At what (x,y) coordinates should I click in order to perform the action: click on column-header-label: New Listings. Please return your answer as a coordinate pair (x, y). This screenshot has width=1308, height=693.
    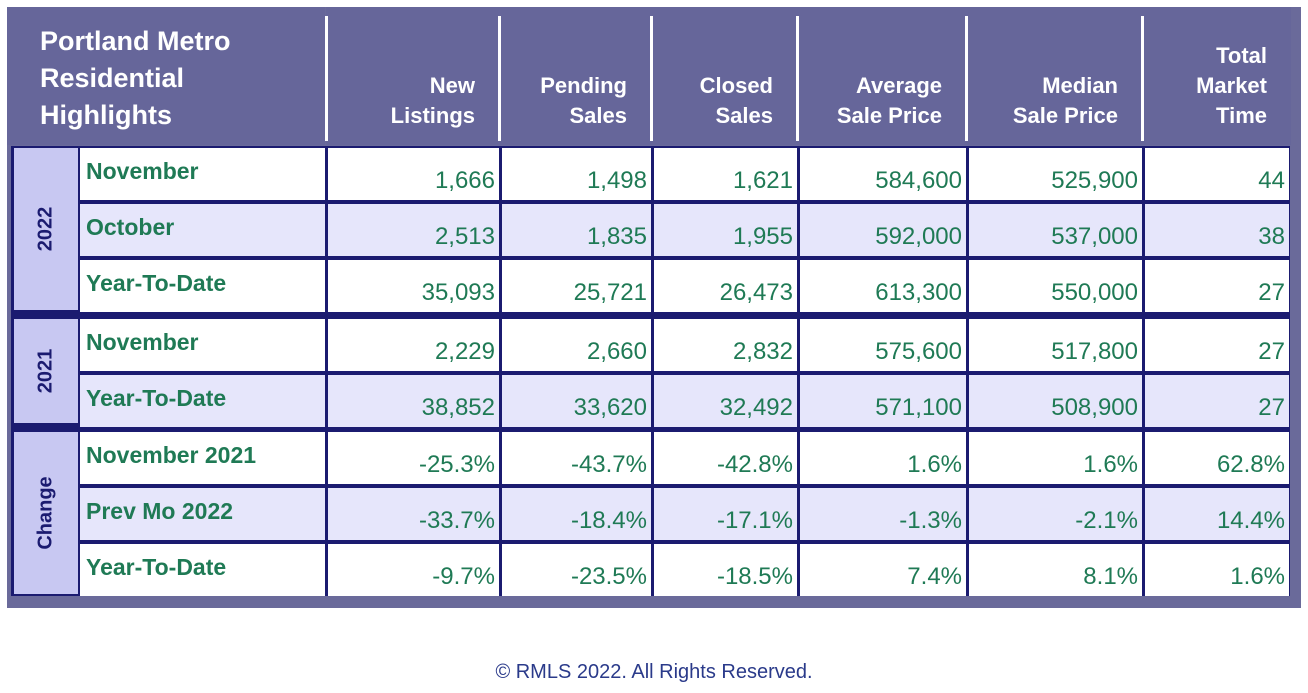
    Looking at the image, I should click on (432, 100).